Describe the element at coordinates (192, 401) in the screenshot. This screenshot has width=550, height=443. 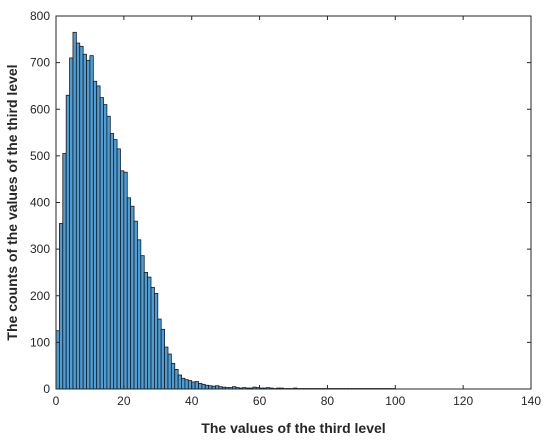
I see `x-tick-label: 40` at that location.